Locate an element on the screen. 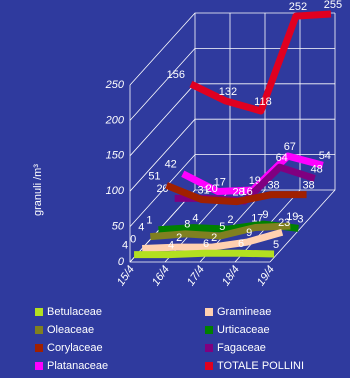 Image resolution: width=350 pixels, height=378 pixels. wall-line is located at coordinates (302, 138).